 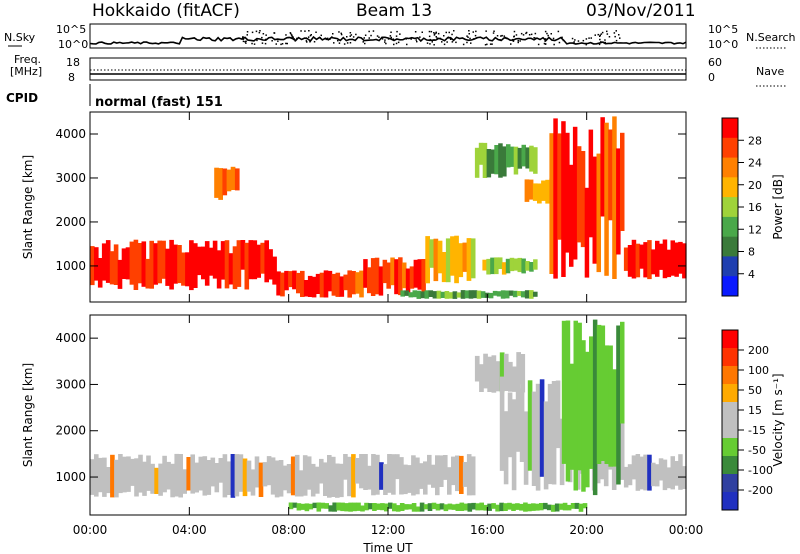 What do you see at coordinates (71, 29) in the screenshot?
I see `nsky-tick-top: 10^5` at bounding box center [71, 29].